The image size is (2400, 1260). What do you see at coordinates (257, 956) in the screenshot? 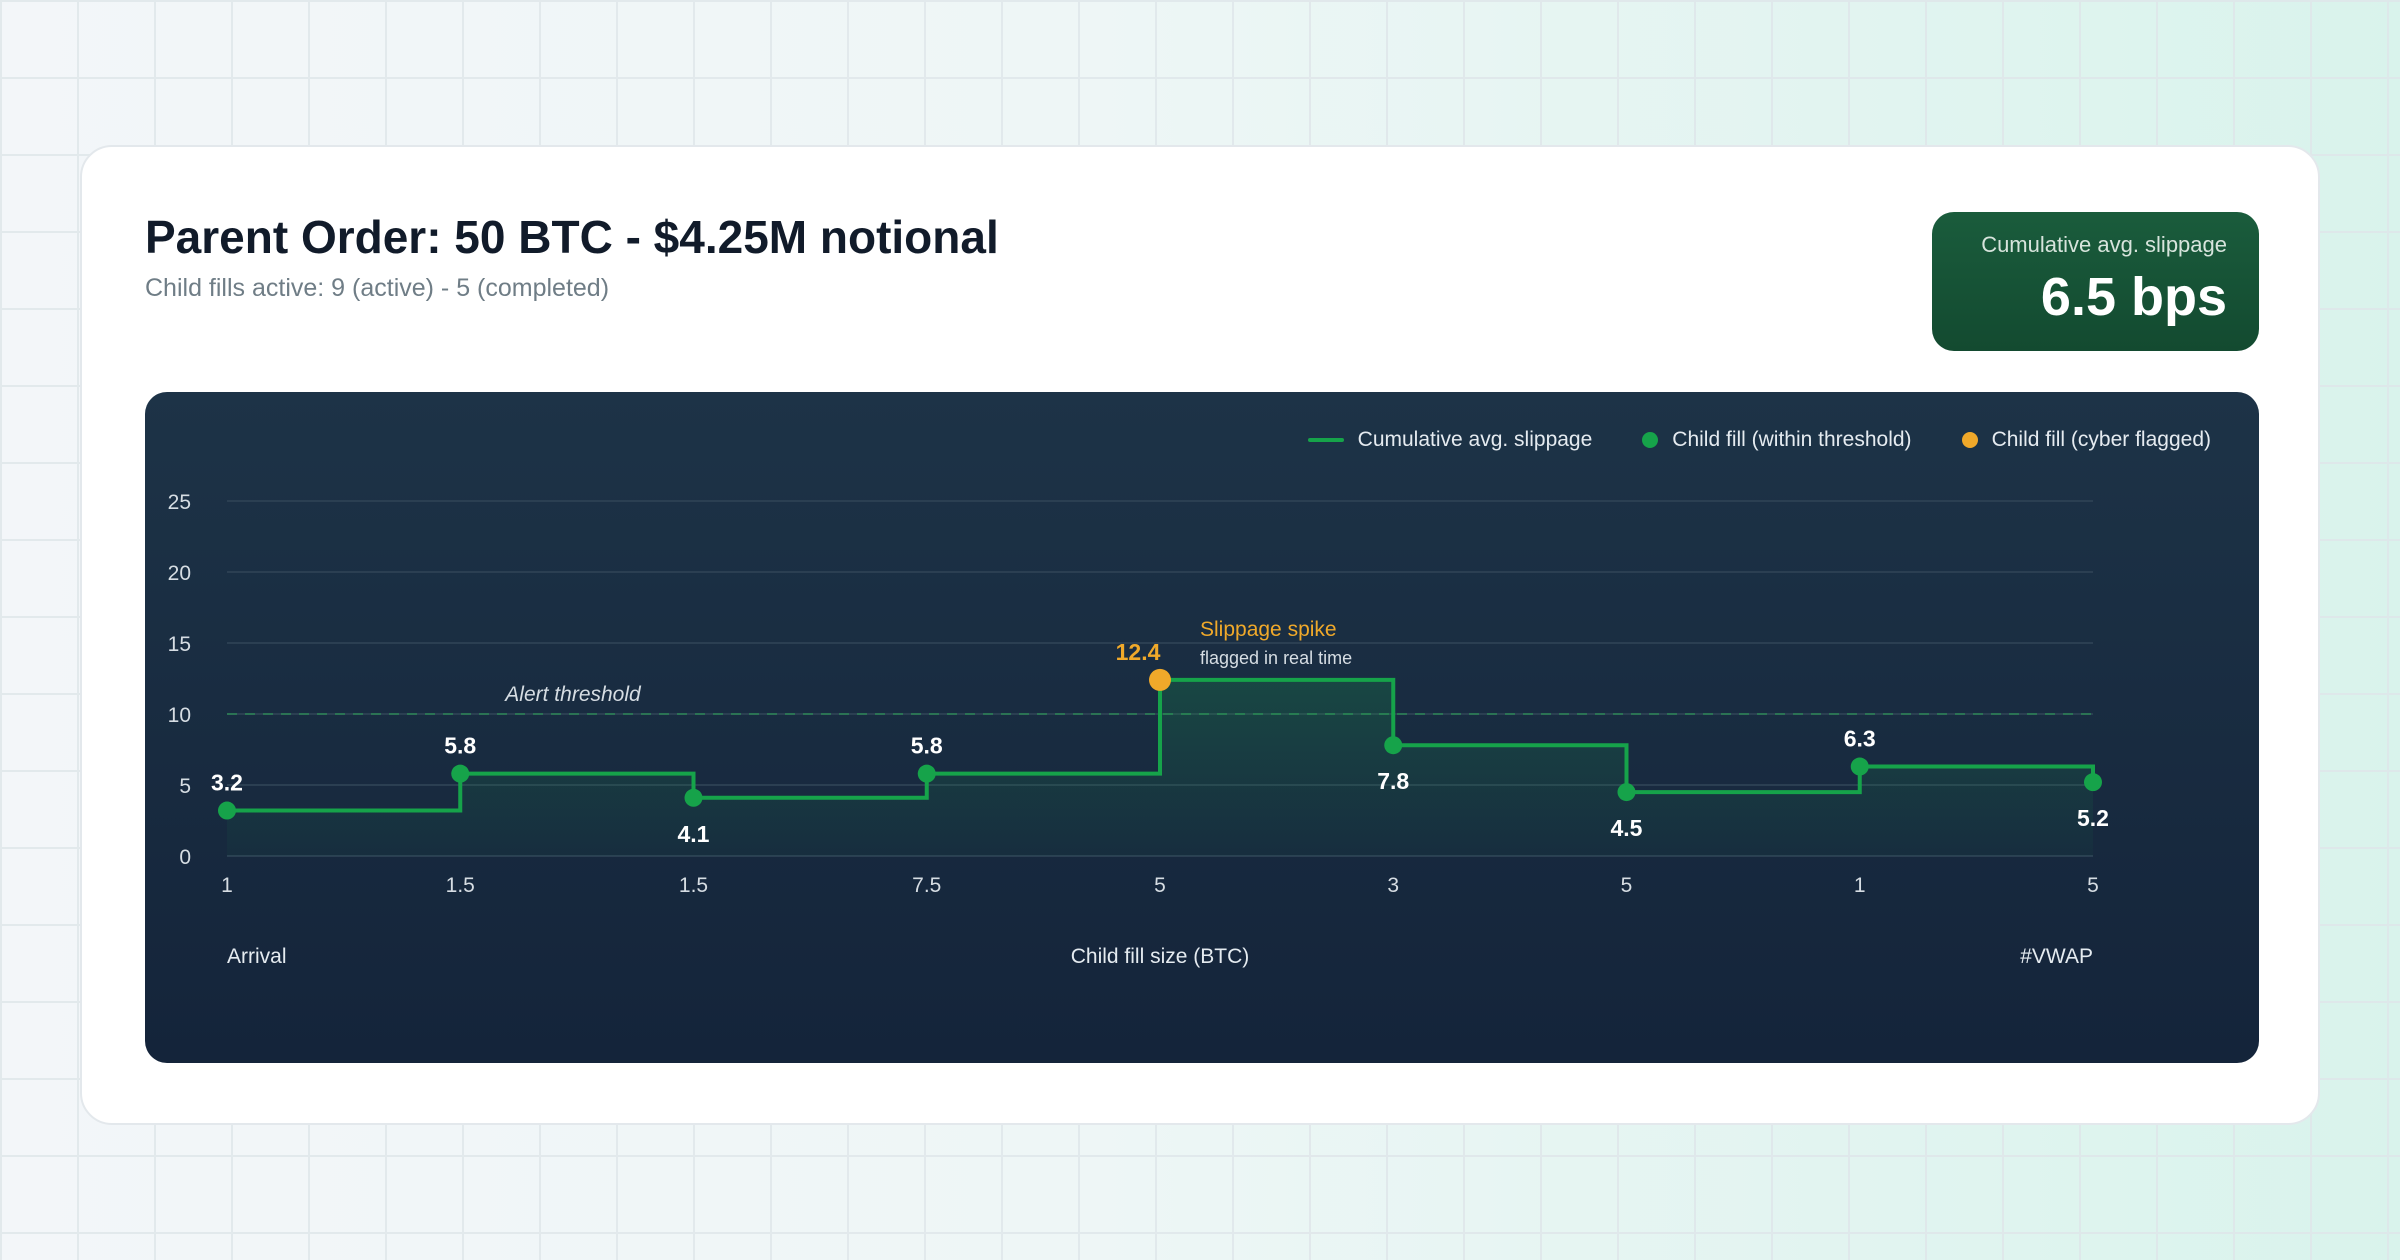
I see `x-start-label: Arrival` at bounding box center [257, 956].